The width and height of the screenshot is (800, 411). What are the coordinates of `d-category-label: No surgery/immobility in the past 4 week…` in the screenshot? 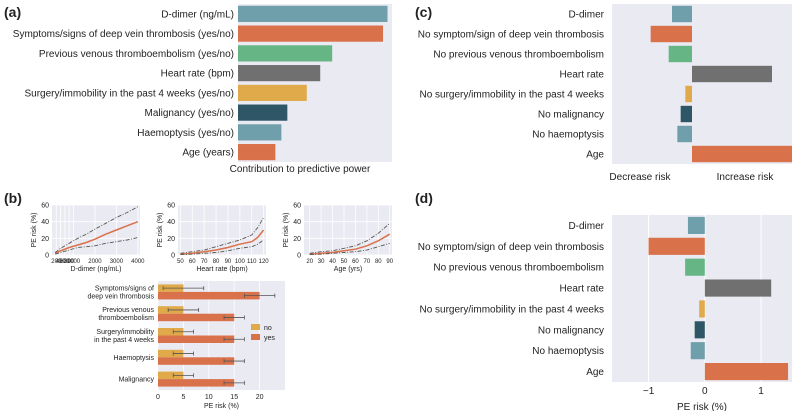 It's located at (511, 309).